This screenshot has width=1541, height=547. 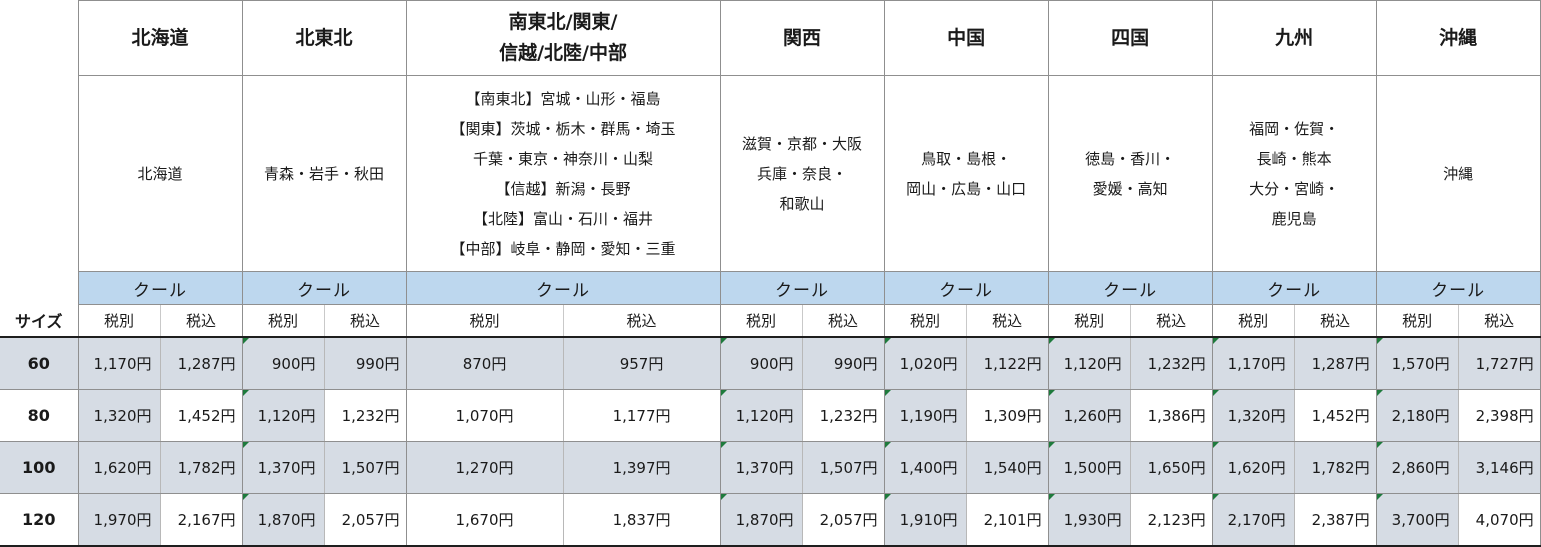 What do you see at coordinates (1504, 468) in the screenshot?
I see `price-text: 3,146円` at bounding box center [1504, 468].